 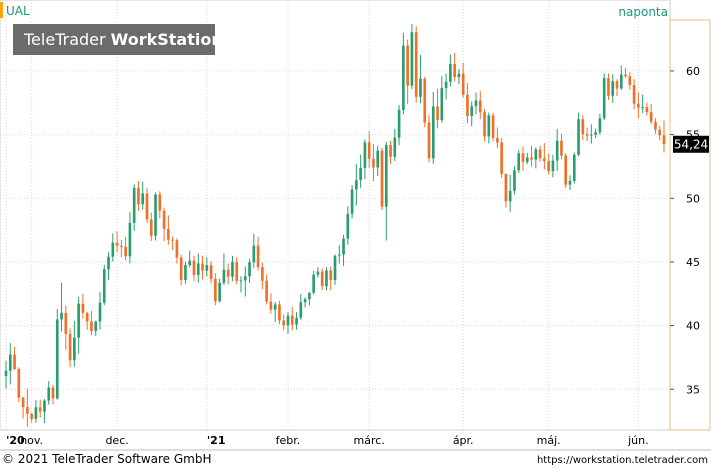 What do you see at coordinates (638, 440) in the screenshot?
I see `x-tick-label: jún.` at bounding box center [638, 440].